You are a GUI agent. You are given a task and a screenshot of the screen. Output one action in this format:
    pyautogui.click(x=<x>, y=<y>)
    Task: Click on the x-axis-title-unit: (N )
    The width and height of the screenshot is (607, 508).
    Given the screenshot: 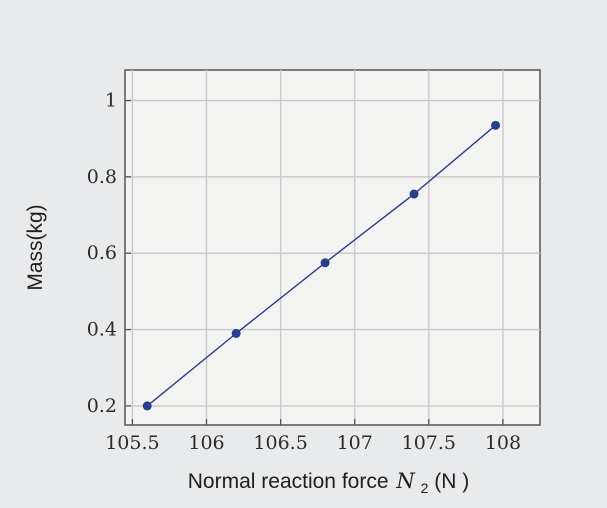 What is the action you would take?
    pyautogui.click(x=451, y=481)
    